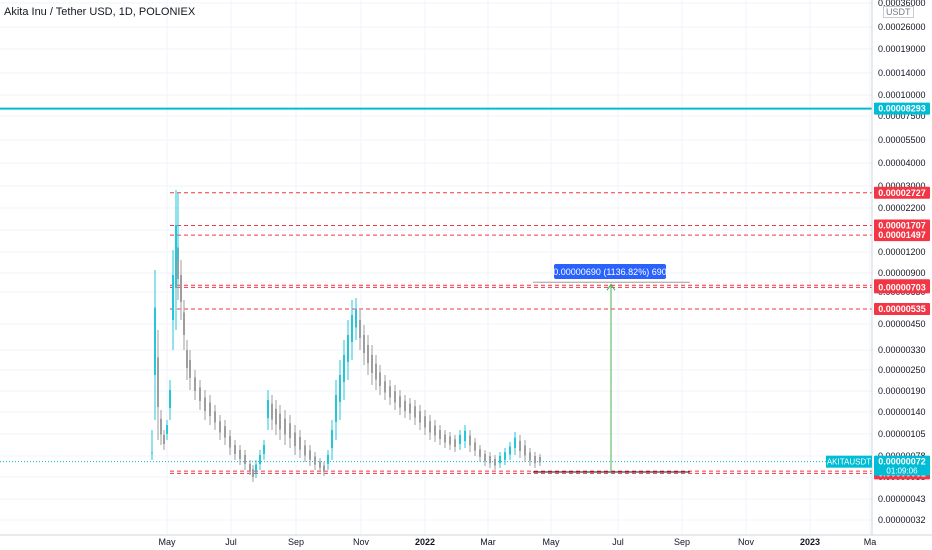  What do you see at coordinates (902, 95) in the screenshot?
I see `y-tick-label: 0.00010000` at bounding box center [902, 95].